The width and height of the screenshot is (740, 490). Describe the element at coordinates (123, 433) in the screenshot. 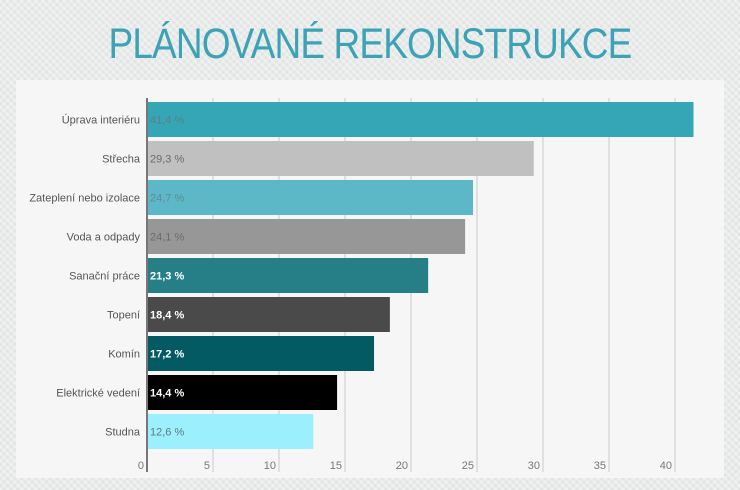

I see `category-label: Studna` at that location.